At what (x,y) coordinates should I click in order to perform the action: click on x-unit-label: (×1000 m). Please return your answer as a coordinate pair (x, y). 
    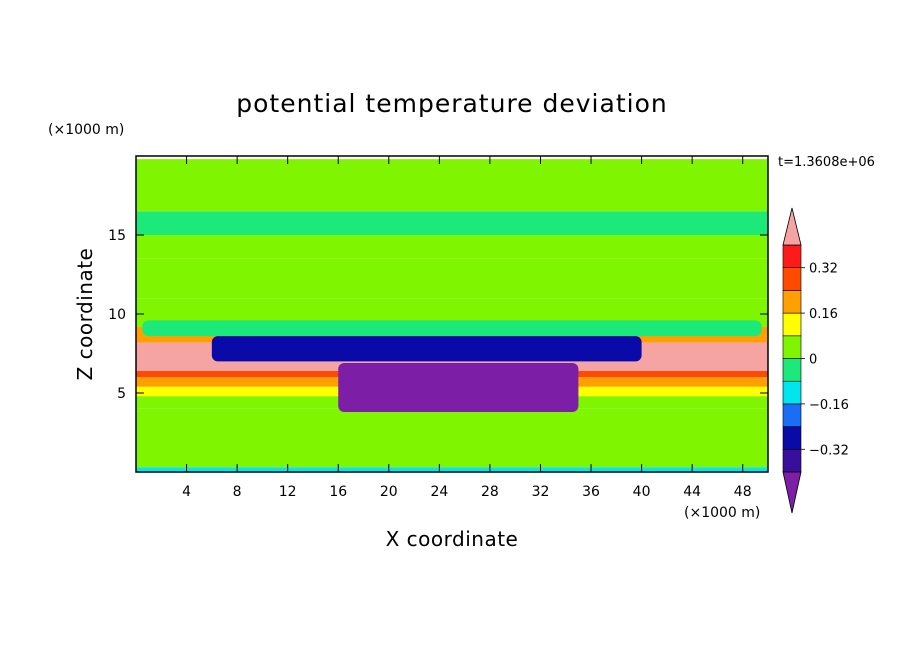
    Looking at the image, I should click on (722, 513).